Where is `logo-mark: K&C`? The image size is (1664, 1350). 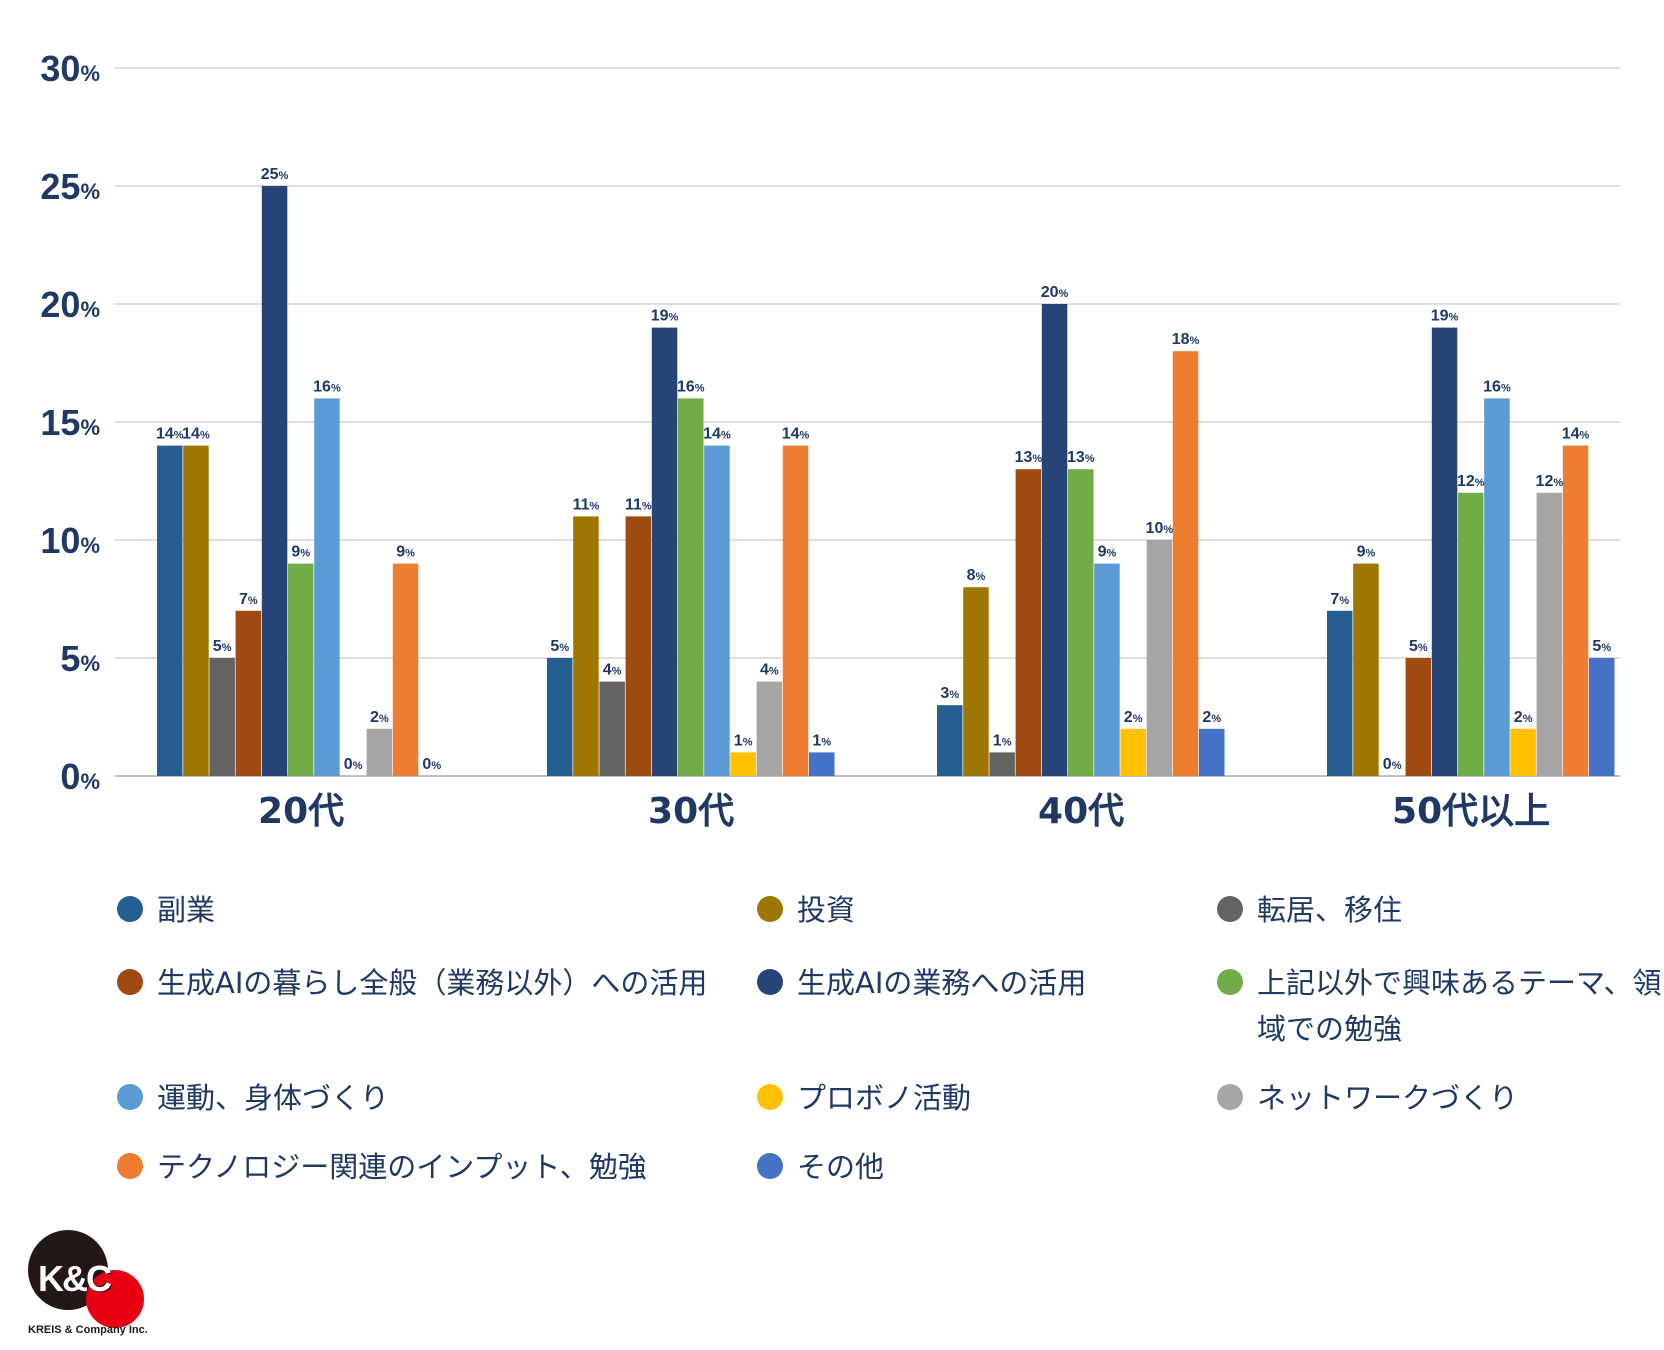 logo-mark: K&C is located at coordinates (75, 1278).